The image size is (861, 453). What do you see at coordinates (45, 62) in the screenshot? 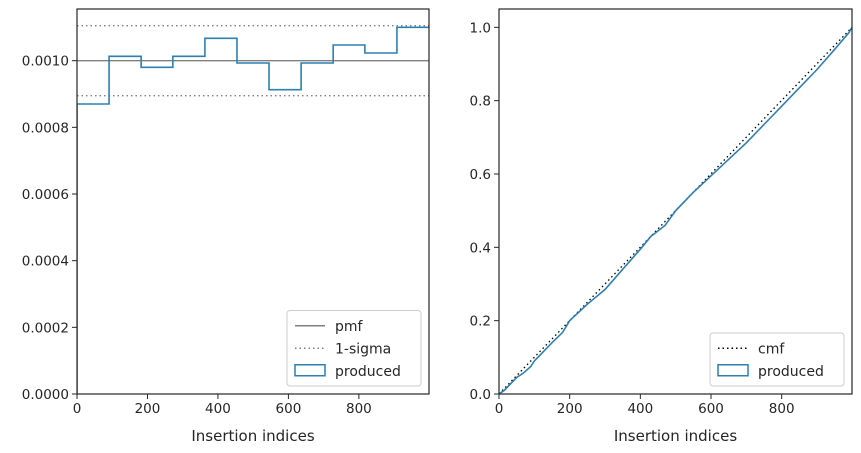
I see `y-tick-label: 0.0010` at bounding box center [45, 62].